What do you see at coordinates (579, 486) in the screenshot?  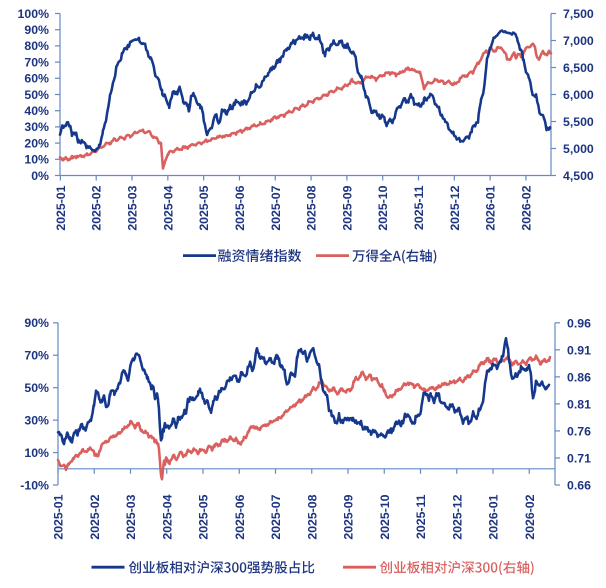 I see `svg-text: 0.66` at bounding box center [579, 486].